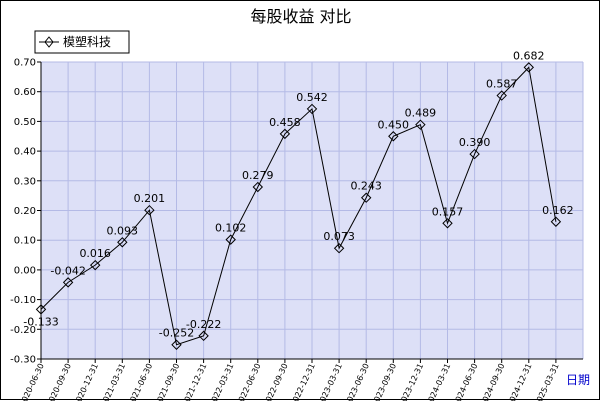 This screenshot has width=600, height=401. I want to click on x-tick-label: 2020-06-30, so click(32, 381).